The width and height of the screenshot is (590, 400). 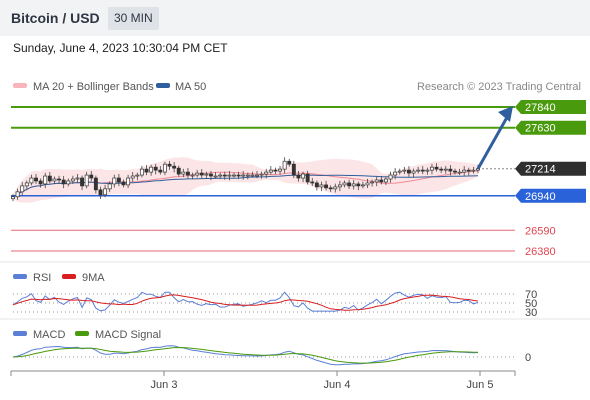 What do you see at coordinates (494, 140) in the screenshot?
I see `forecast-arrow` at bounding box center [494, 140].